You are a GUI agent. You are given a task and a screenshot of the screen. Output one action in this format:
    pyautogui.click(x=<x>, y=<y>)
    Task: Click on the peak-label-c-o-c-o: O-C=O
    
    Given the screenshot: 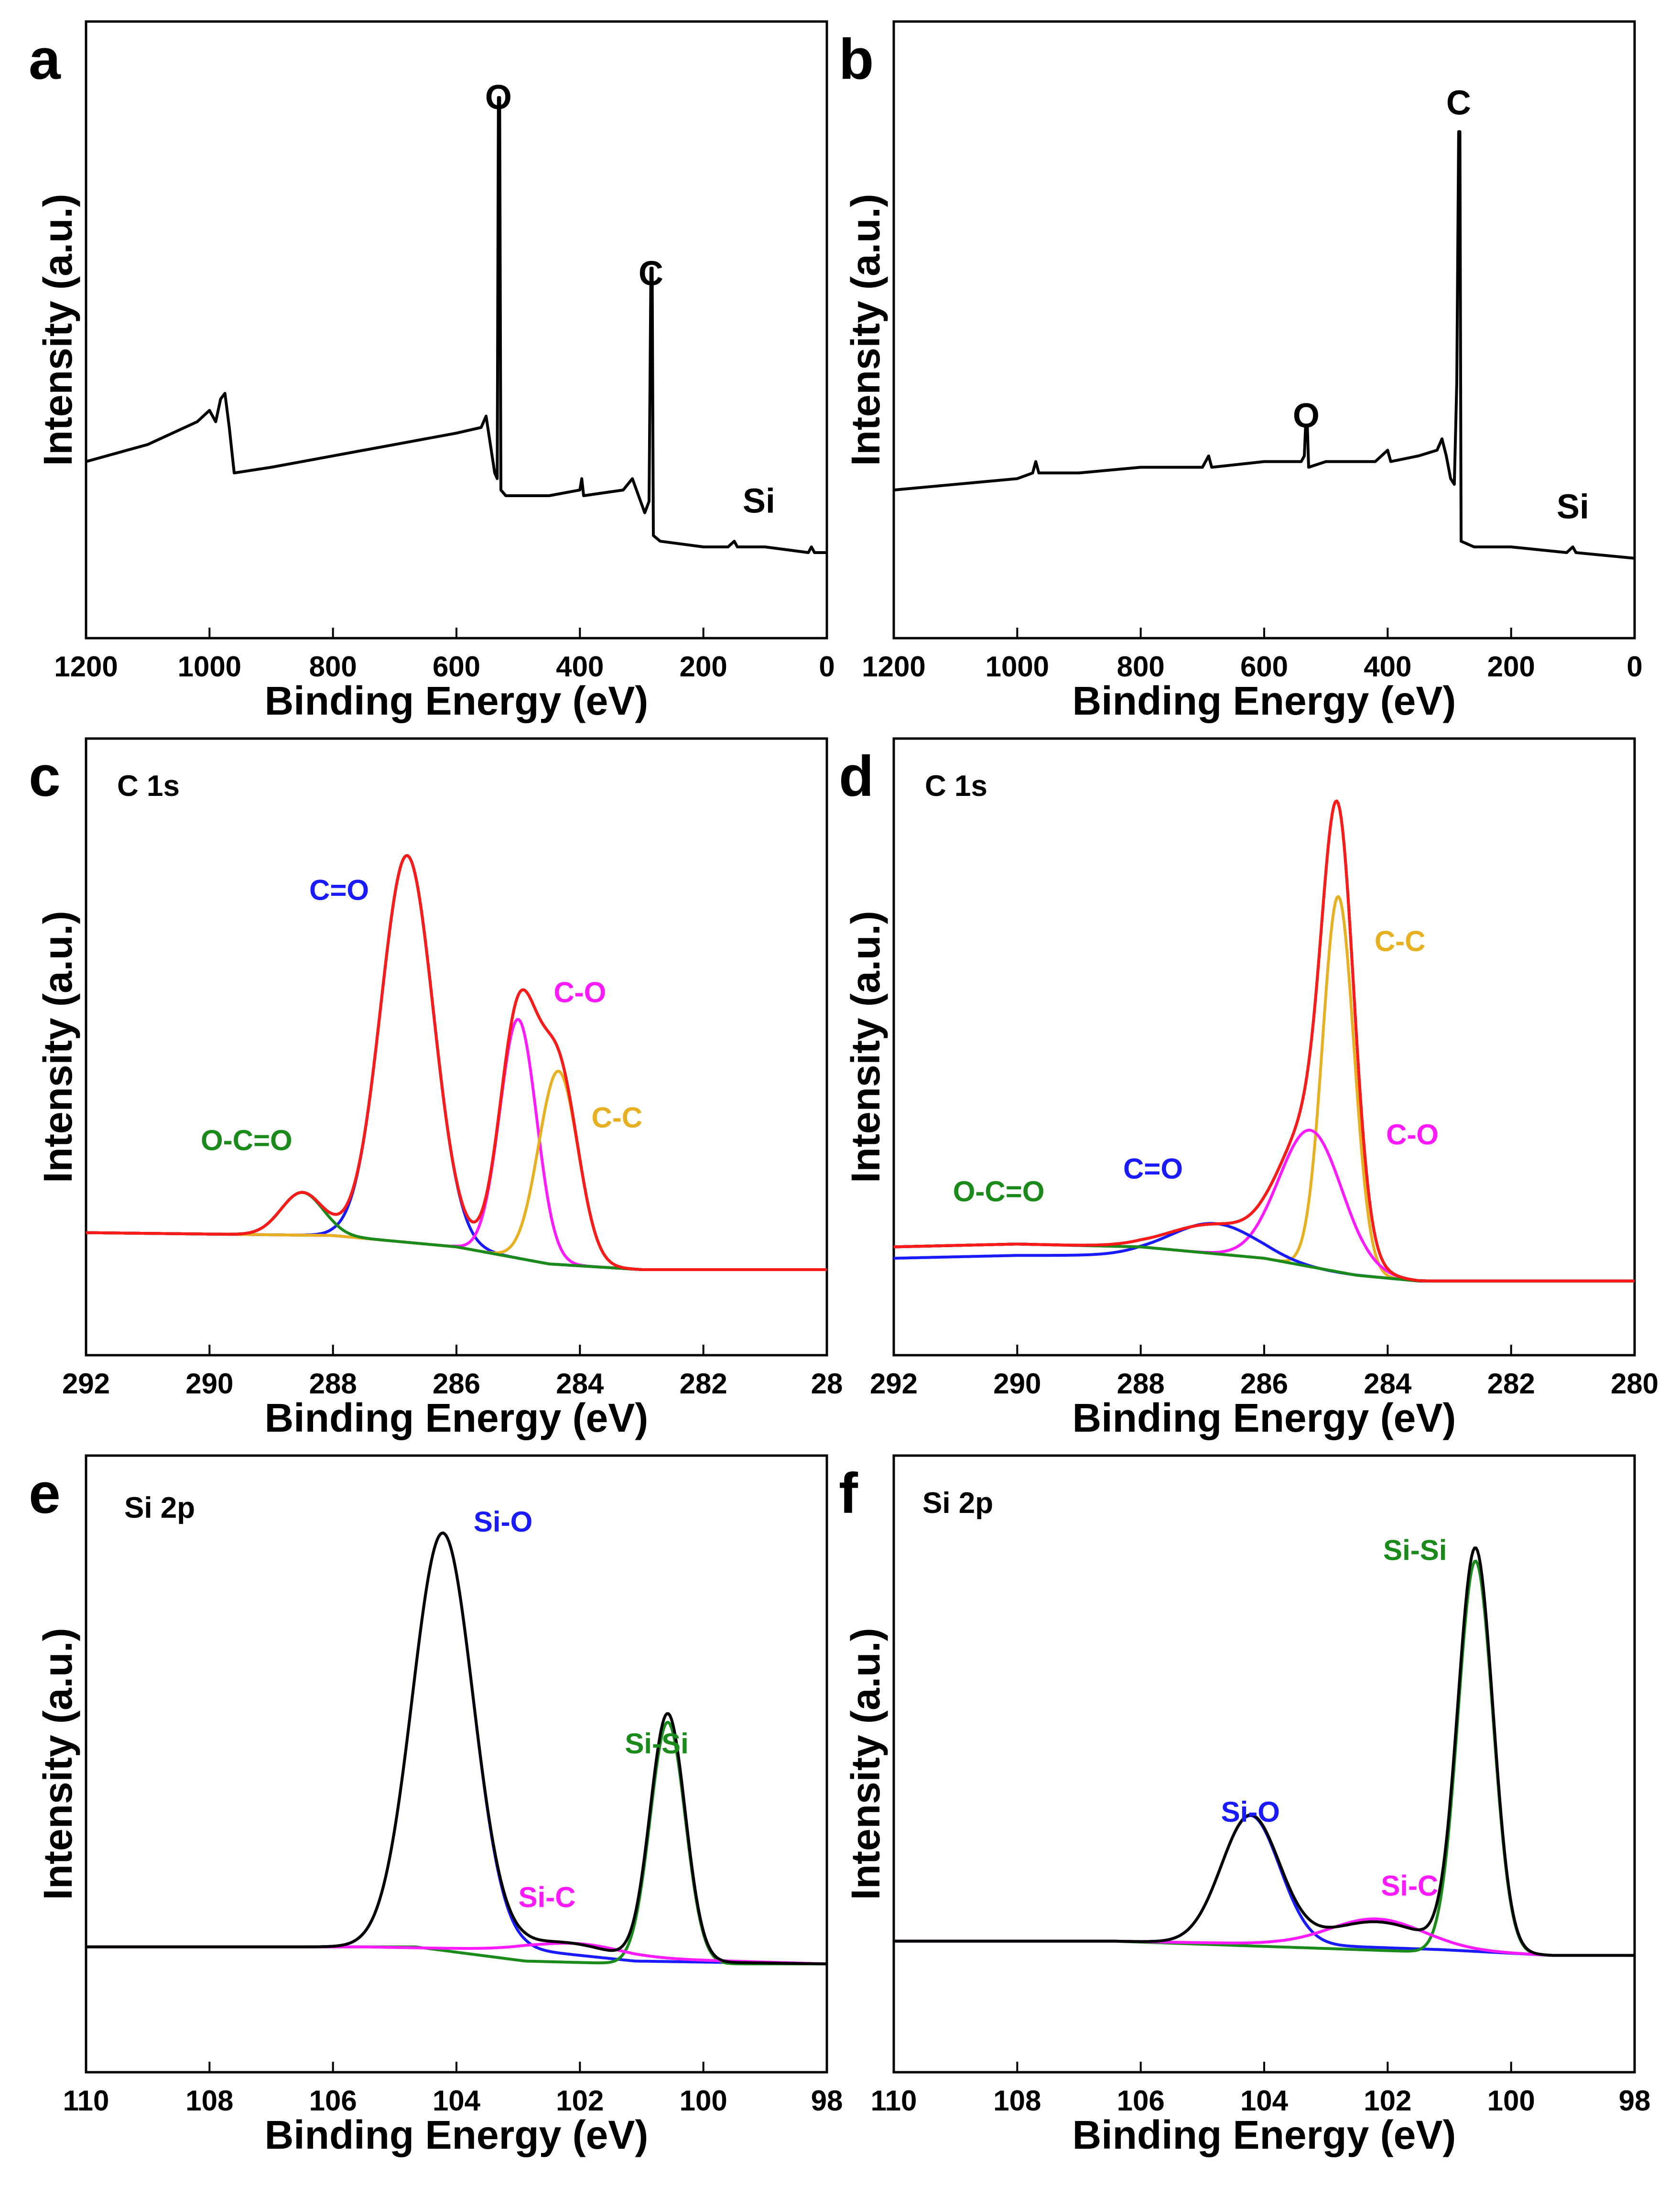 What is the action you would take?
    pyautogui.click(x=247, y=1140)
    